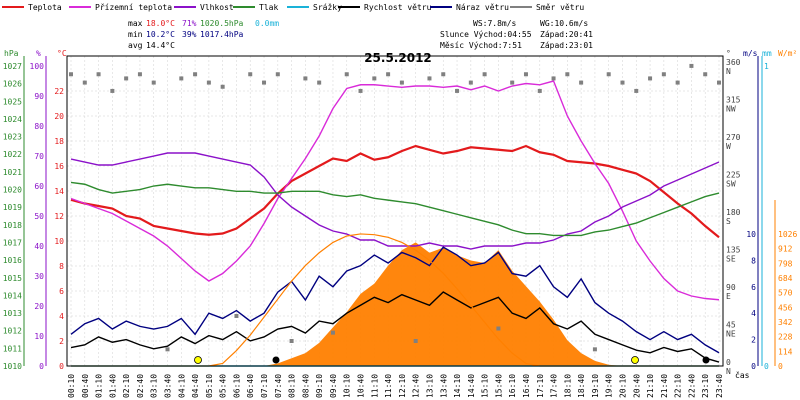  Describe the element at coordinates (292, 386) in the screenshot. I see `x-tick-16: 08:10` at that location.